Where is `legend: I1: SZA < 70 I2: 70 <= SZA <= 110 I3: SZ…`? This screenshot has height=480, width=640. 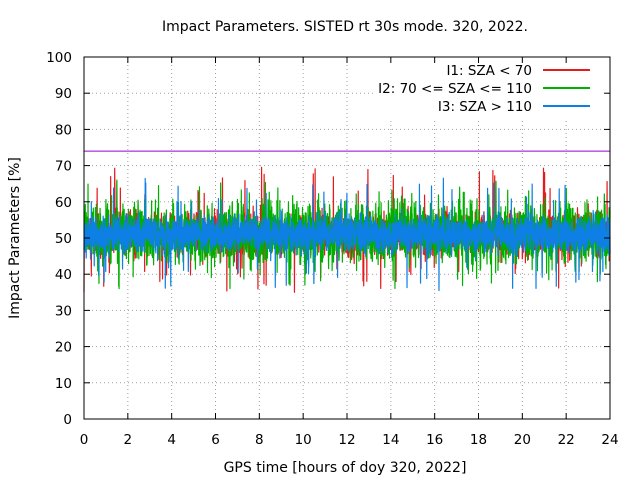 legend: I1: SZA < 70 I2: 70 <= SZA <= 110 I3: SZ… is located at coordinates (484, 89).